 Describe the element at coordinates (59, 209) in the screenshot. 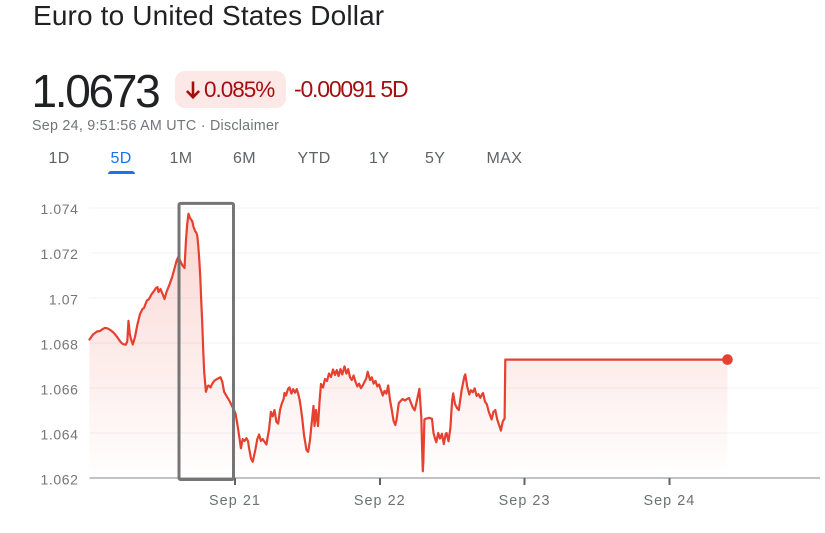

I see `y-axis-label: 1.074` at that location.